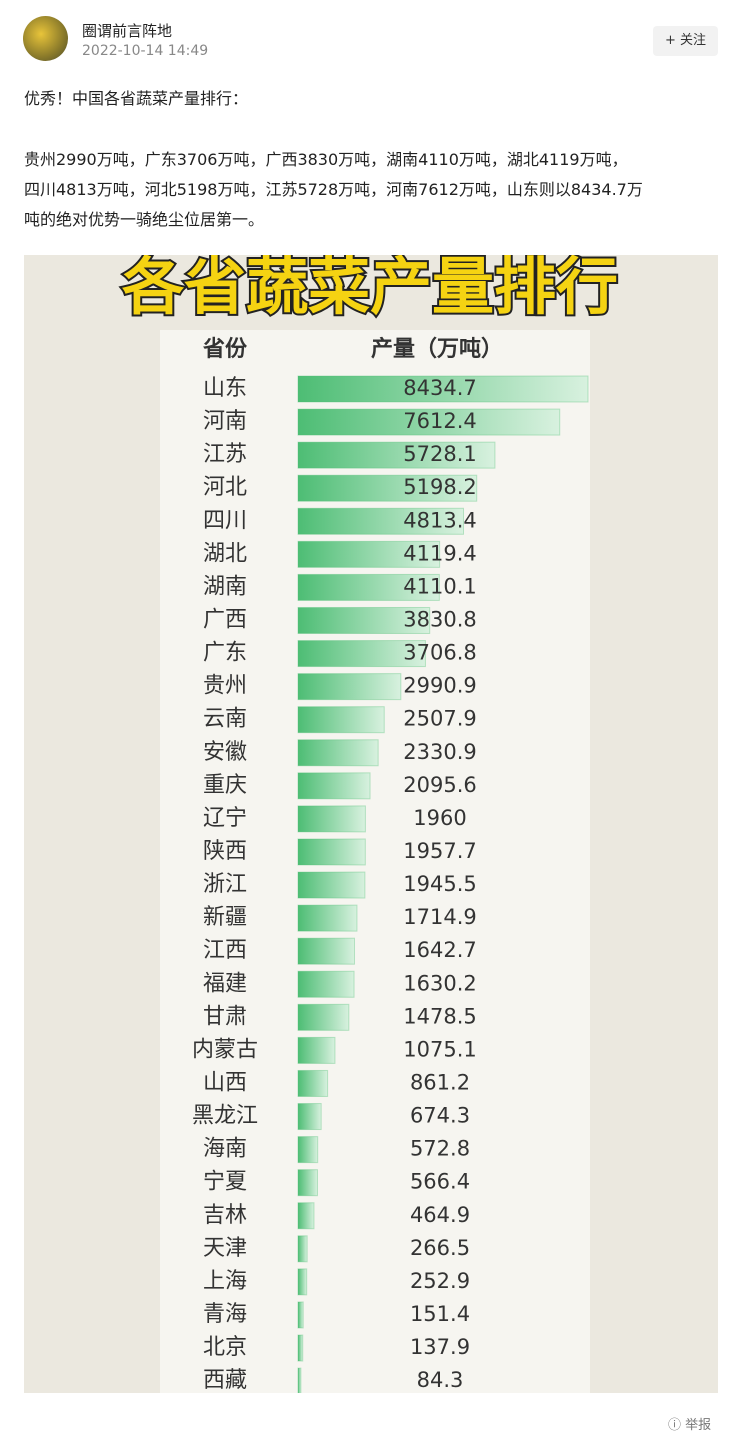  I want to click on value-label: 674.3, so click(440, 1116).